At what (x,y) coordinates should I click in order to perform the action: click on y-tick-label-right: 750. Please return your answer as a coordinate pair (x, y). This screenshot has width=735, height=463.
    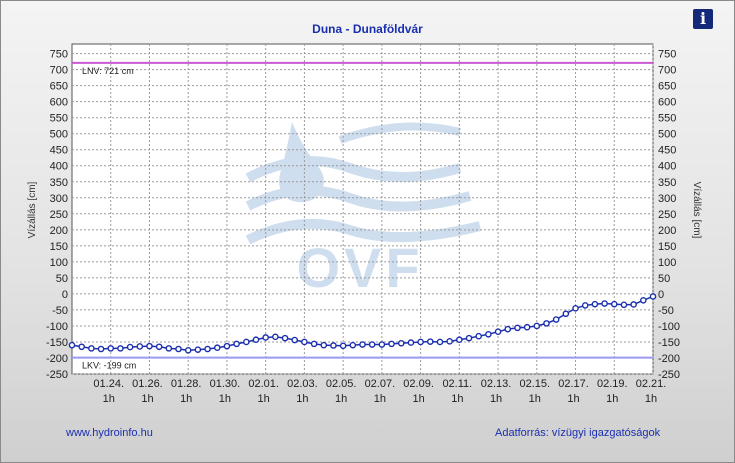
    Looking at the image, I should click on (667, 55).